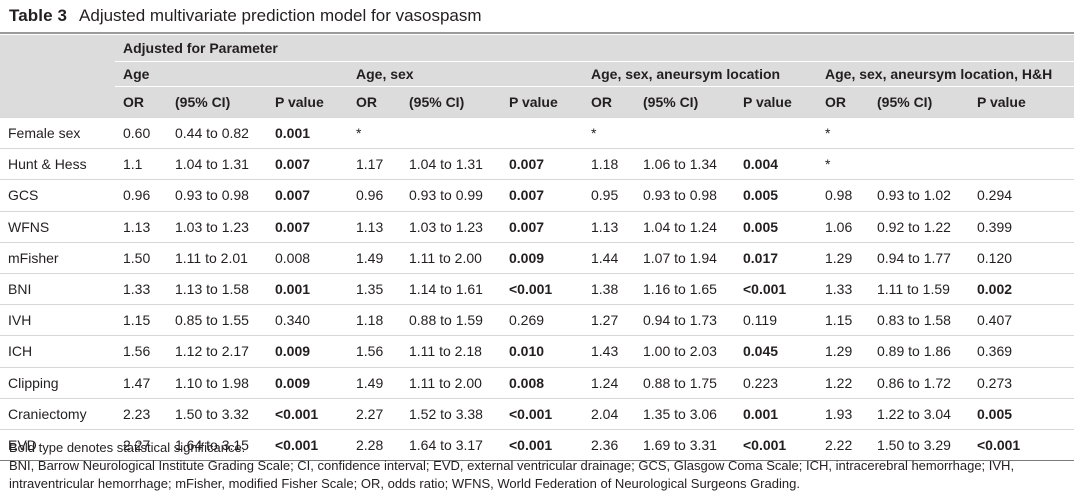  I want to click on ci-value: 1.50 to 3.32, so click(217, 413).